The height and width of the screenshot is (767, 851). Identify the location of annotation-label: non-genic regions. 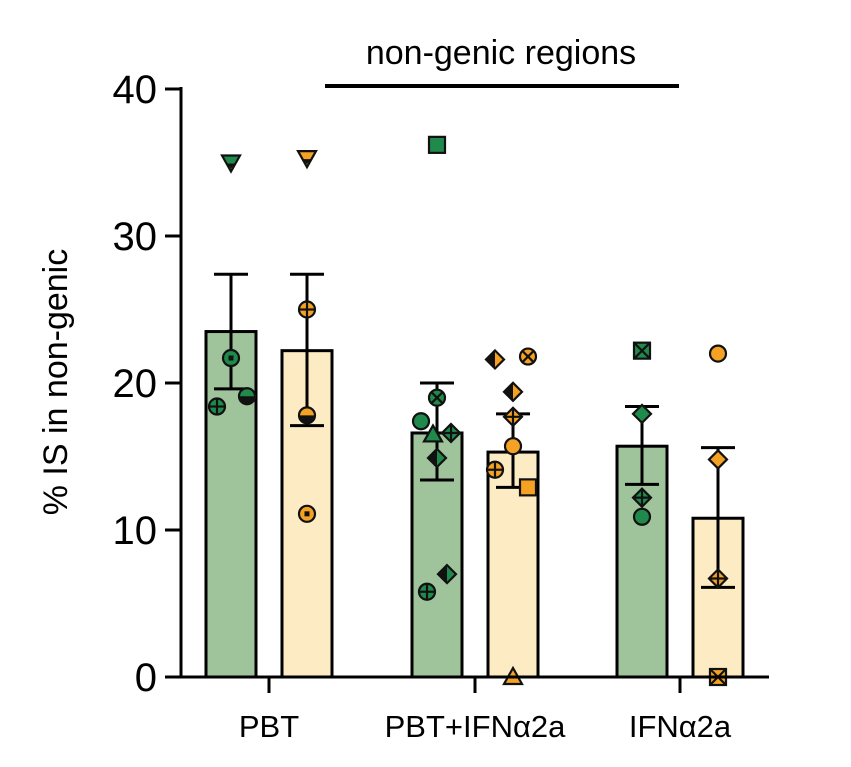
(501, 53).